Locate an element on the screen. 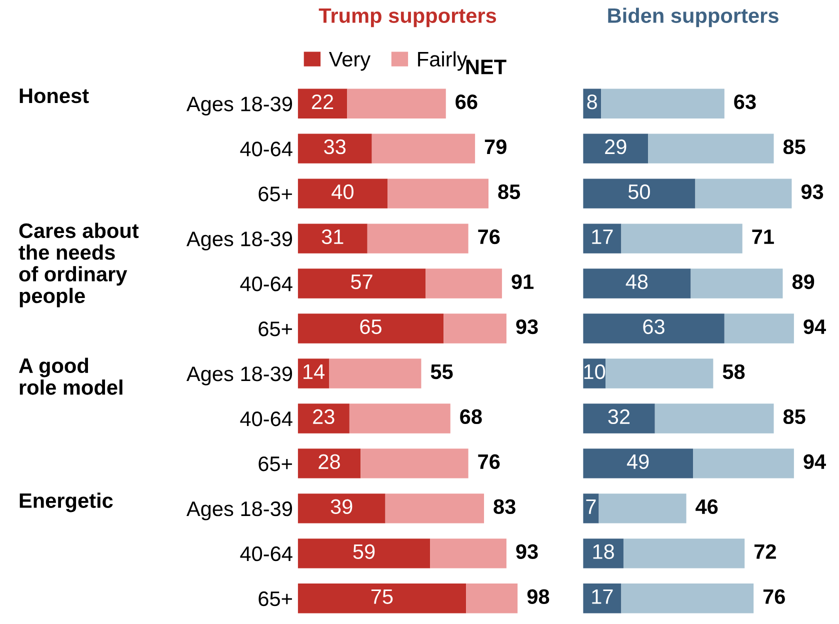 This screenshot has width=839, height=624. total-label: 79 is located at coordinates (495, 146).